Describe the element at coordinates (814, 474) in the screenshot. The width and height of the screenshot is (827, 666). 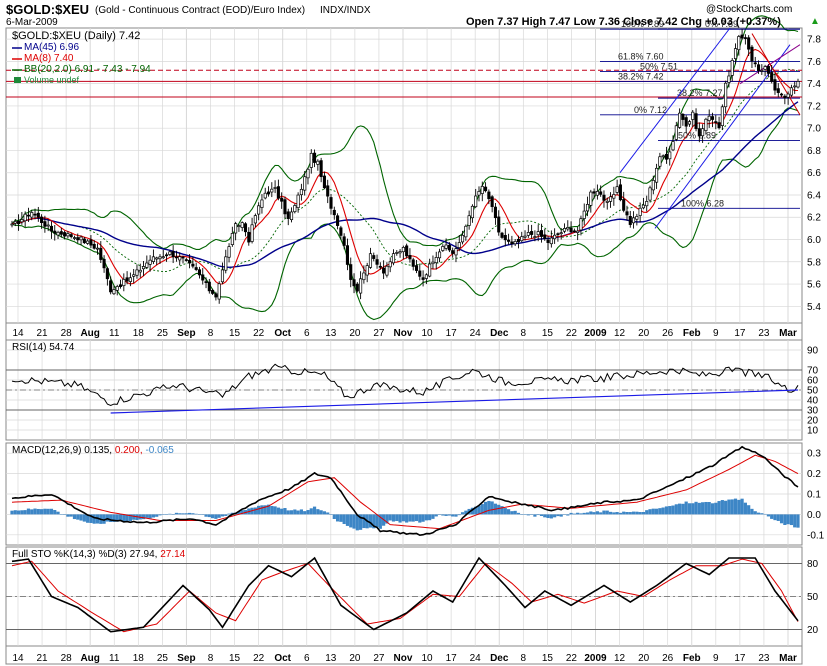
I see `y-tick-label: 0.2` at that location.